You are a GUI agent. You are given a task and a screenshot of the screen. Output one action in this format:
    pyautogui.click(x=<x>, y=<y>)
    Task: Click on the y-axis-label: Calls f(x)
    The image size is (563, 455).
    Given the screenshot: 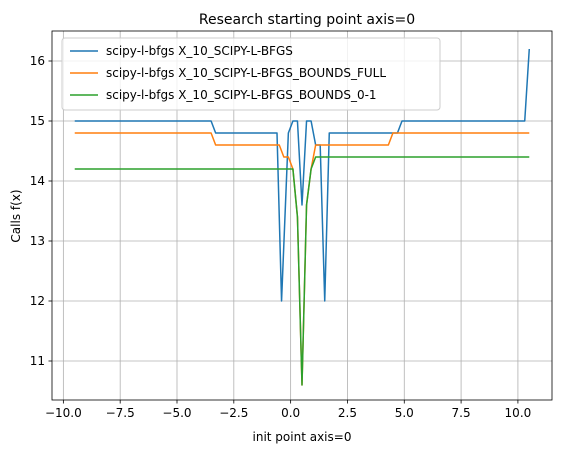 What is the action you would take?
    pyautogui.click(x=16, y=215)
    